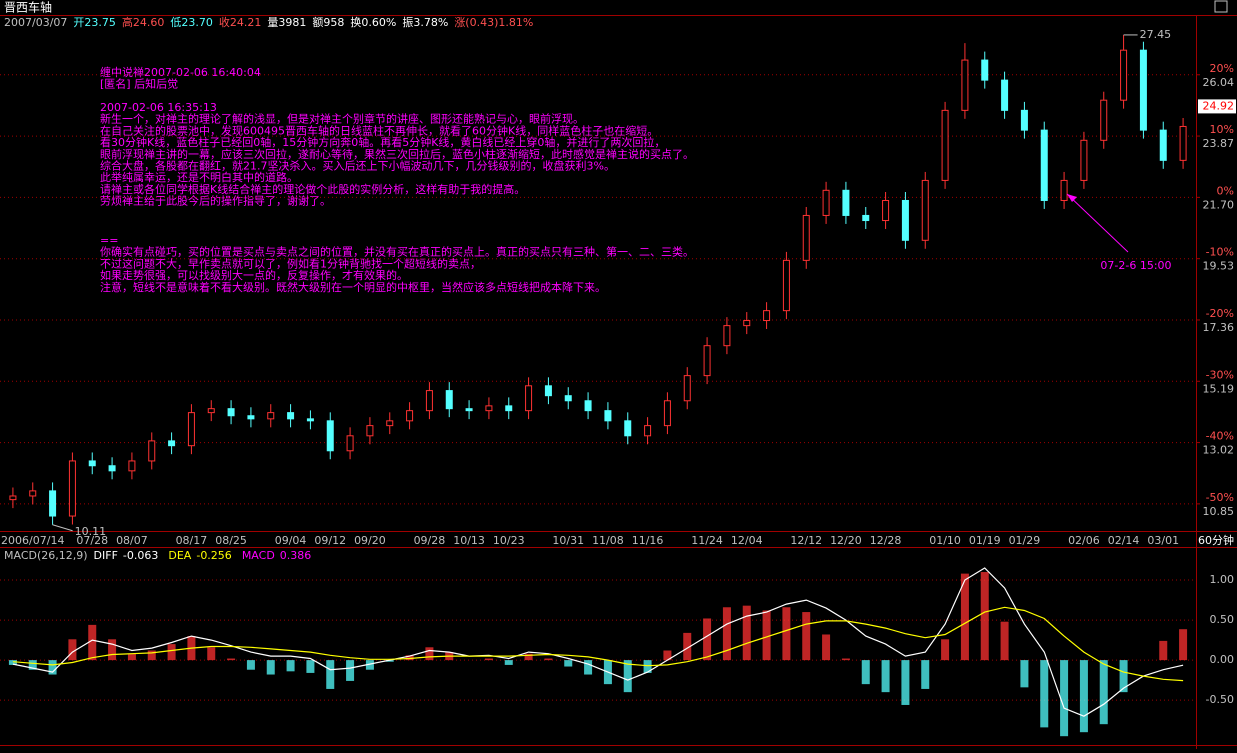 The height and width of the screenshot is (753, 1237). Describe the element at coordinates (1221, 6) in the screenshot. I see `window-button` at that location.